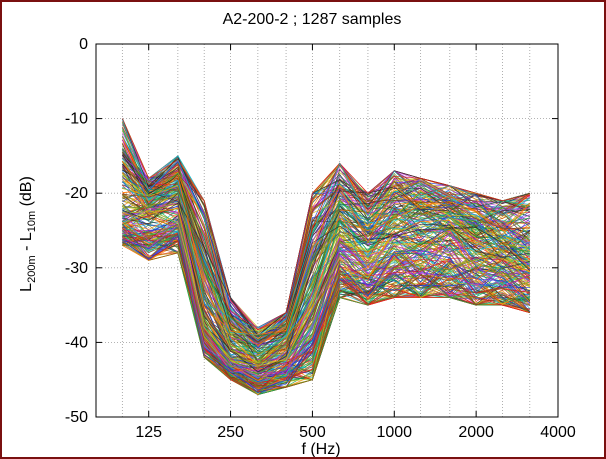  I want to click on x-tick-label: 125, so click(148, 432).